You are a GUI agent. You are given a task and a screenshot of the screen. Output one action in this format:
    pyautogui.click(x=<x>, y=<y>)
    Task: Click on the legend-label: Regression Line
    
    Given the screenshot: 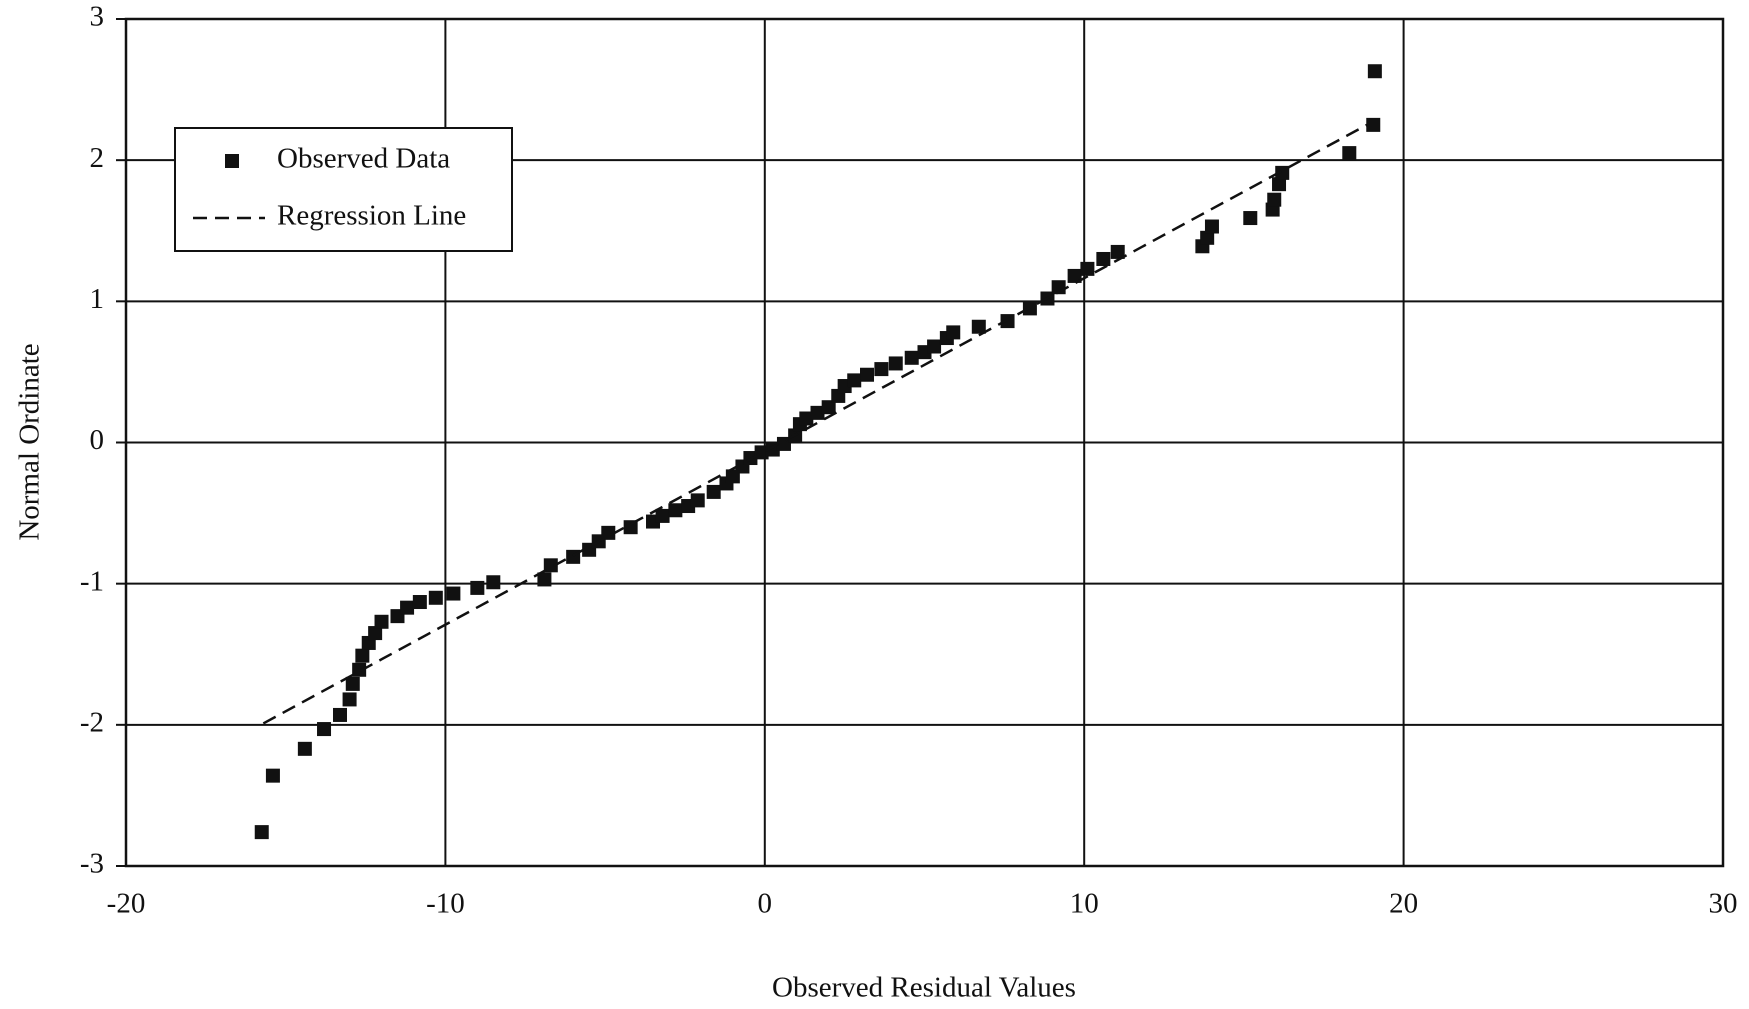 What is the action you would take?
    pyautogui.click(x=371, y=216)
    